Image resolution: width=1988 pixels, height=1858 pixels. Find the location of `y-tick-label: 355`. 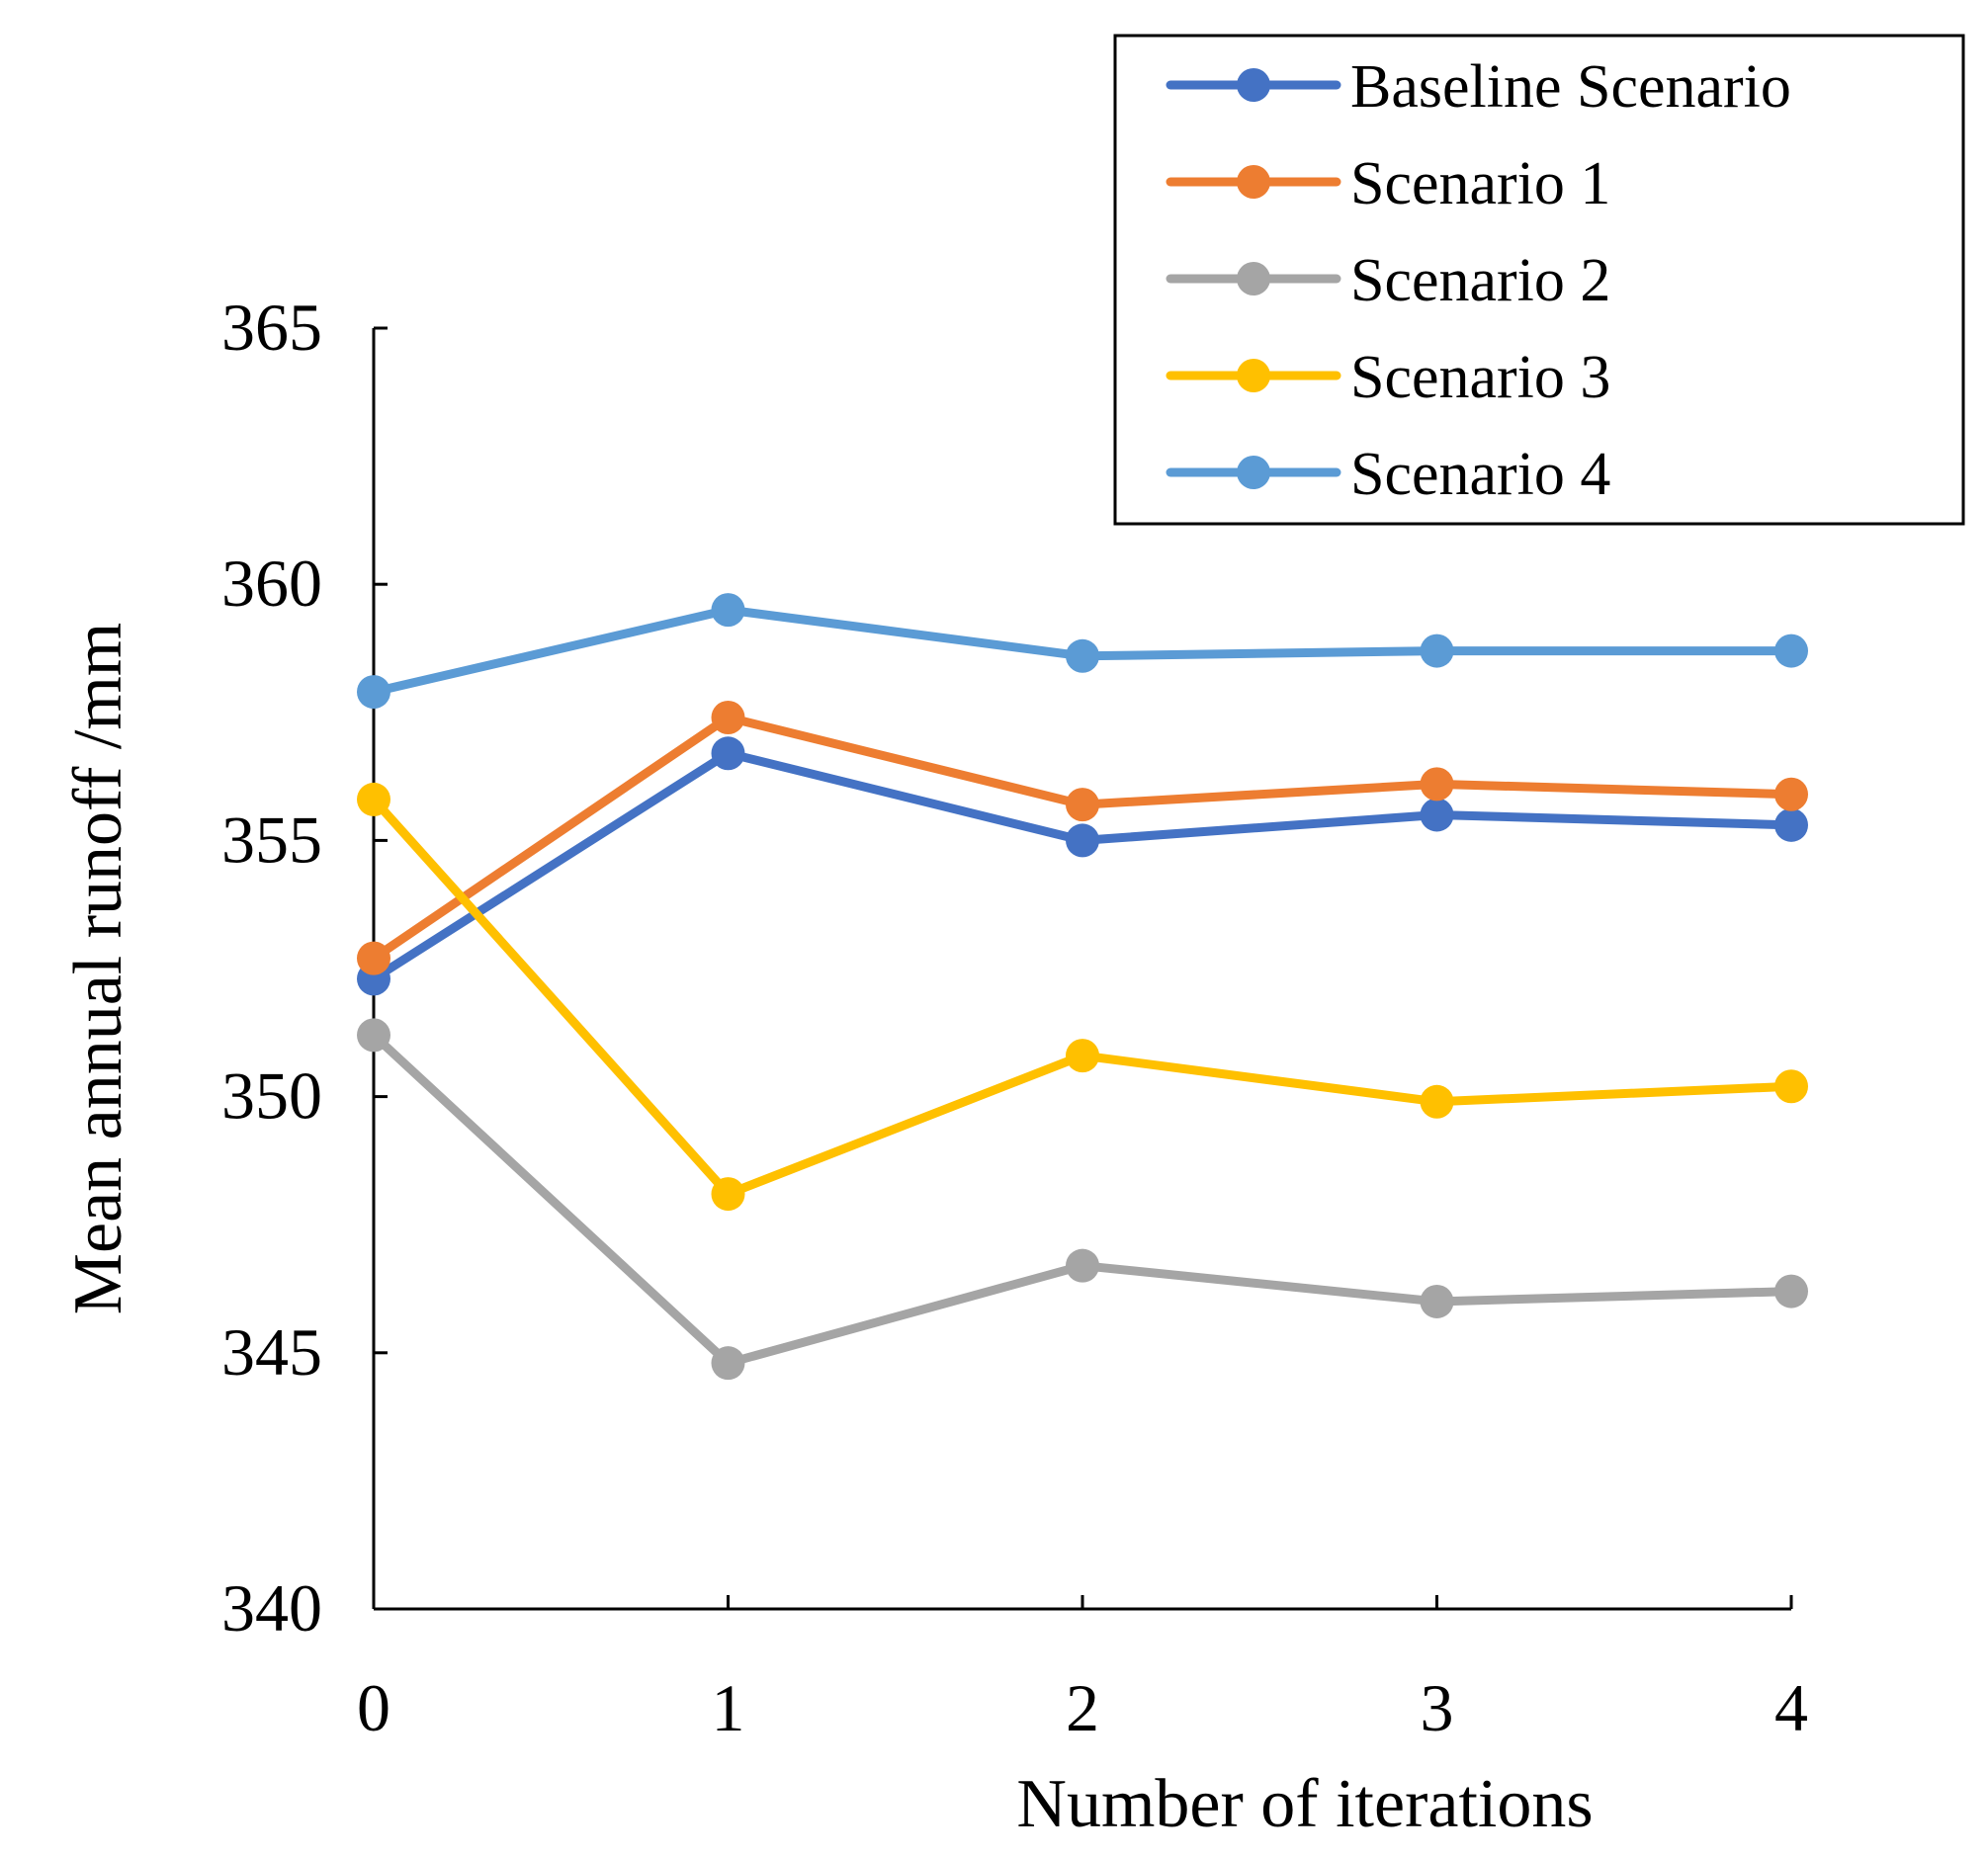

y-tick-label: 355 is located at coordinates (271, 840).